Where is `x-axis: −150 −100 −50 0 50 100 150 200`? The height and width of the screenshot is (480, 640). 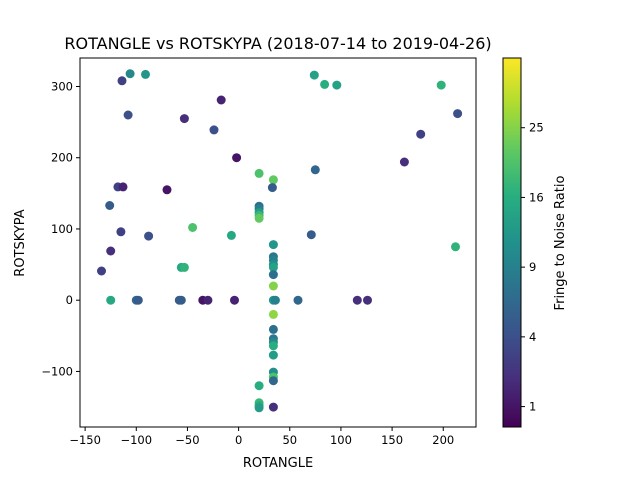
x-axis: −150 −100 −50 0 50 100 150 200 is located at coordinates (261, 437).